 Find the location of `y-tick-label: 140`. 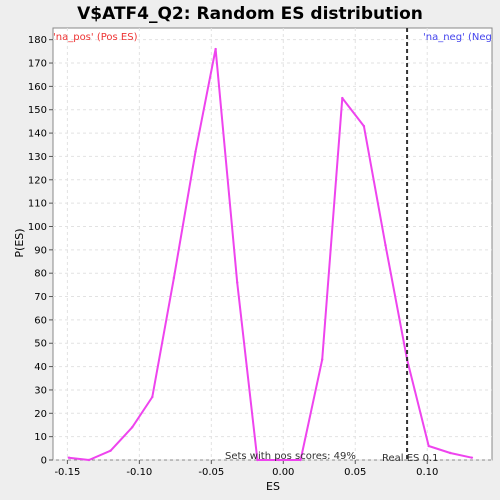

y-tick-label: 140 is located at coordinates (37, 134).